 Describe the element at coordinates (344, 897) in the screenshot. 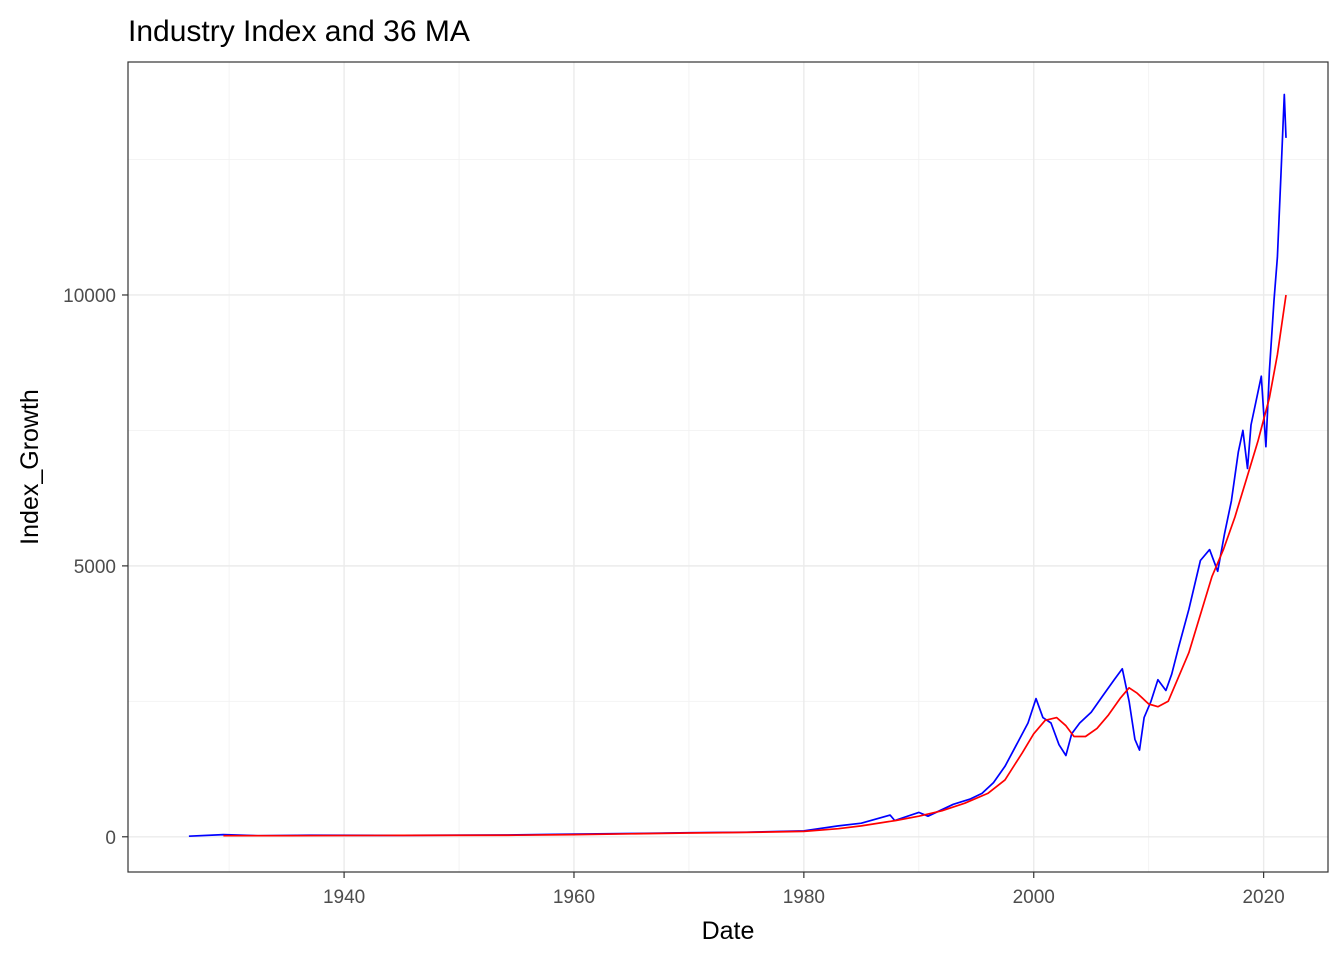

I see `x-tick-label: 1940` at that location.